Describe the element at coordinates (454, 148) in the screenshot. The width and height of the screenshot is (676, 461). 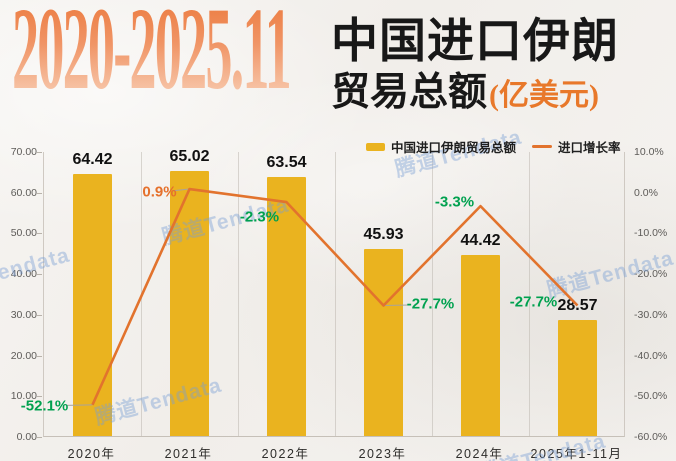
I see `legend-bar-label: 中国进口伊朗贸易总额` at that location.